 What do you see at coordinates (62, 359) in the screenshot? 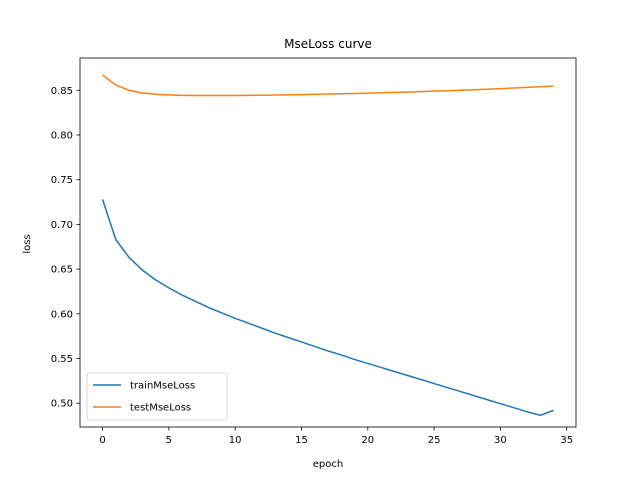
I see `y-tick-label: 0.55` at bounding box center [62, 359].